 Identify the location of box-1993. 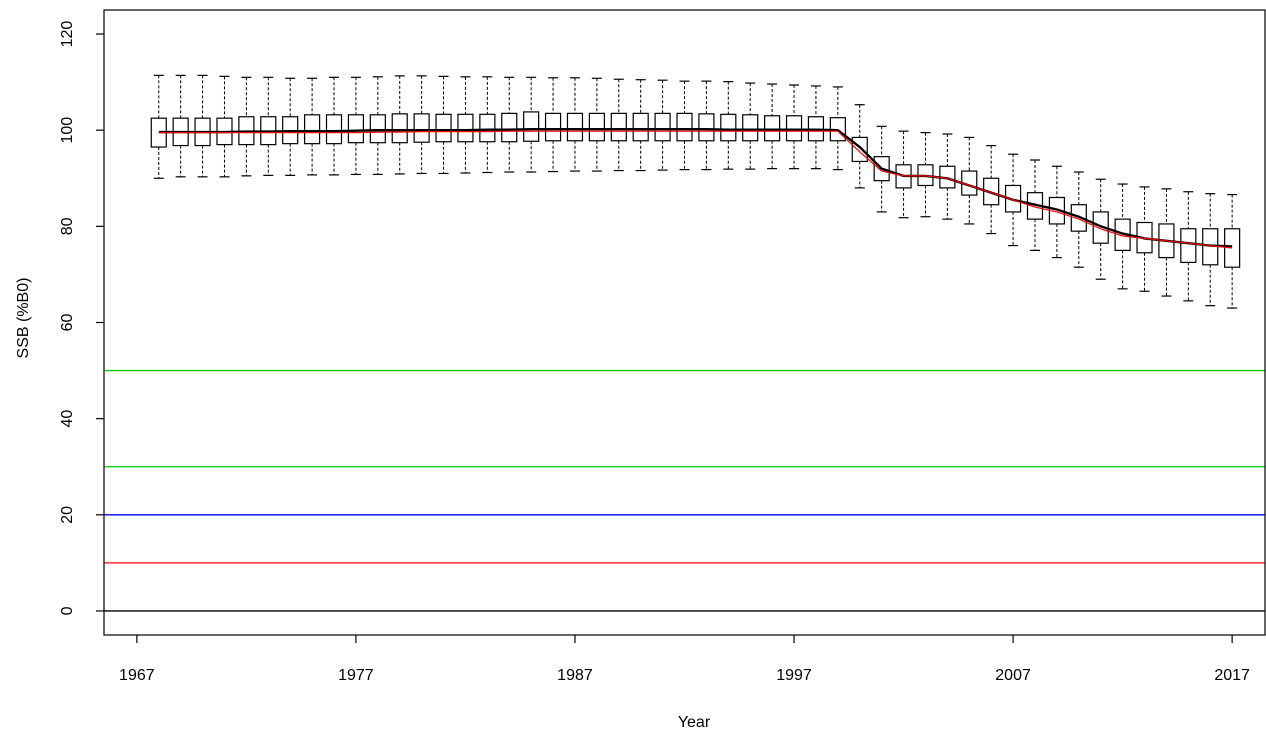
(706, 125).